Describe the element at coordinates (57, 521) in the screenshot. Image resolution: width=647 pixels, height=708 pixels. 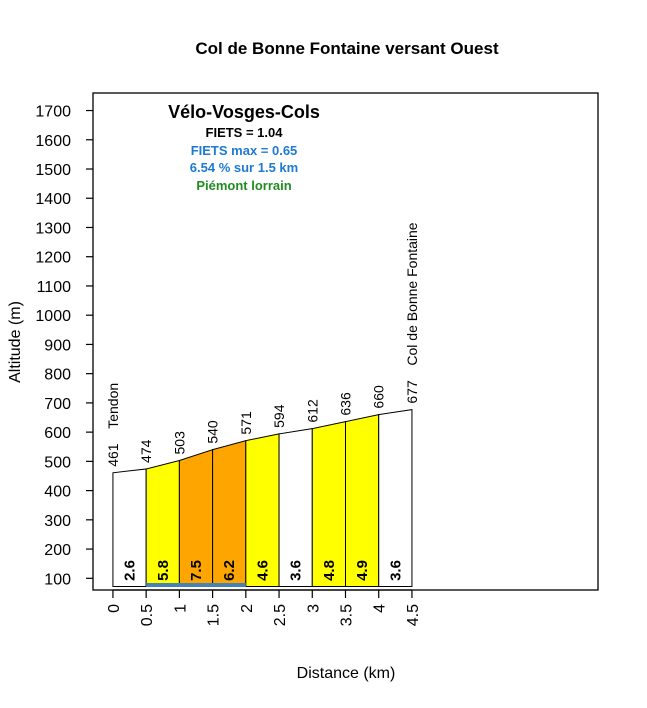
I see `y-tick-label: 300` at that location.